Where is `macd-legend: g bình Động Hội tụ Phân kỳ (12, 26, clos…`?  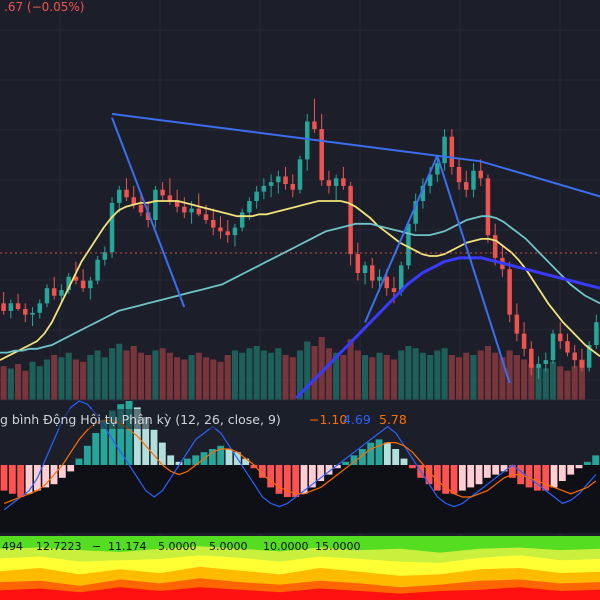
macd-legend: g bình Động Hội tụ Phân kỳ (12, 26, clos… is located at coordinates (203, 419).